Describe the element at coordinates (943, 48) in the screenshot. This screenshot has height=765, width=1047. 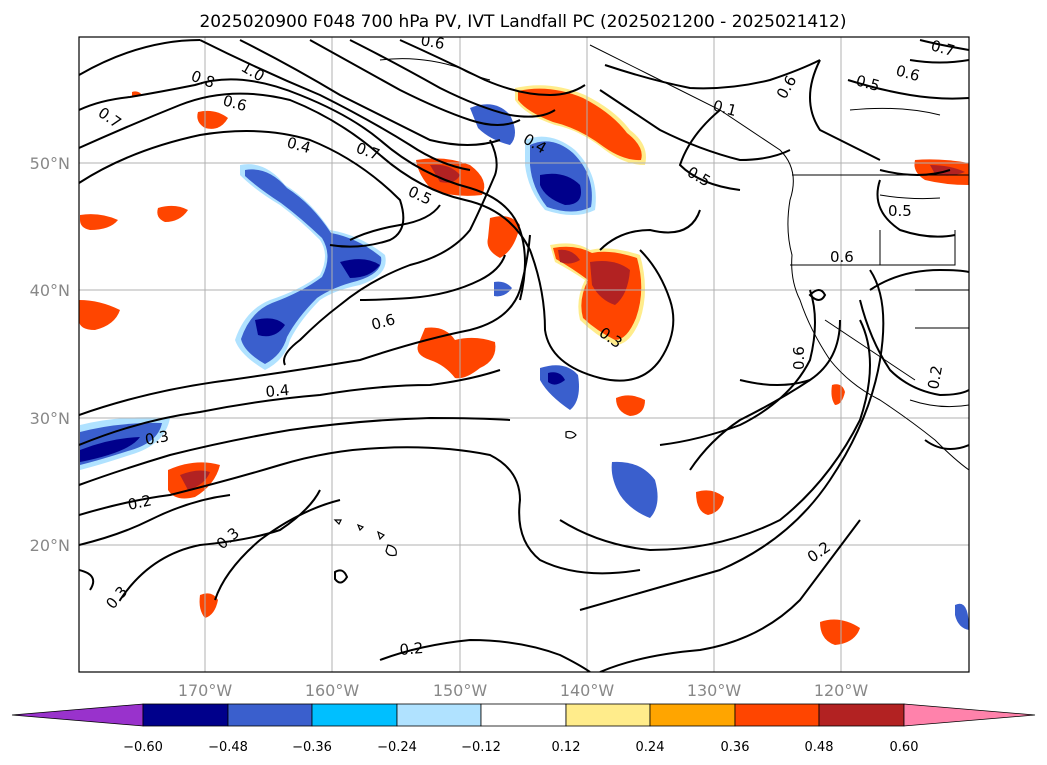
I see `contour-label: 0.7` at that location.